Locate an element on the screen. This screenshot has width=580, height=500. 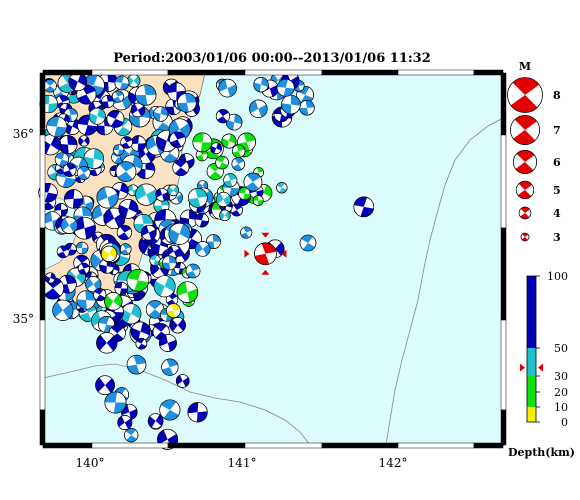
lon-label-140: 140° is located at coordinates (90, 463).